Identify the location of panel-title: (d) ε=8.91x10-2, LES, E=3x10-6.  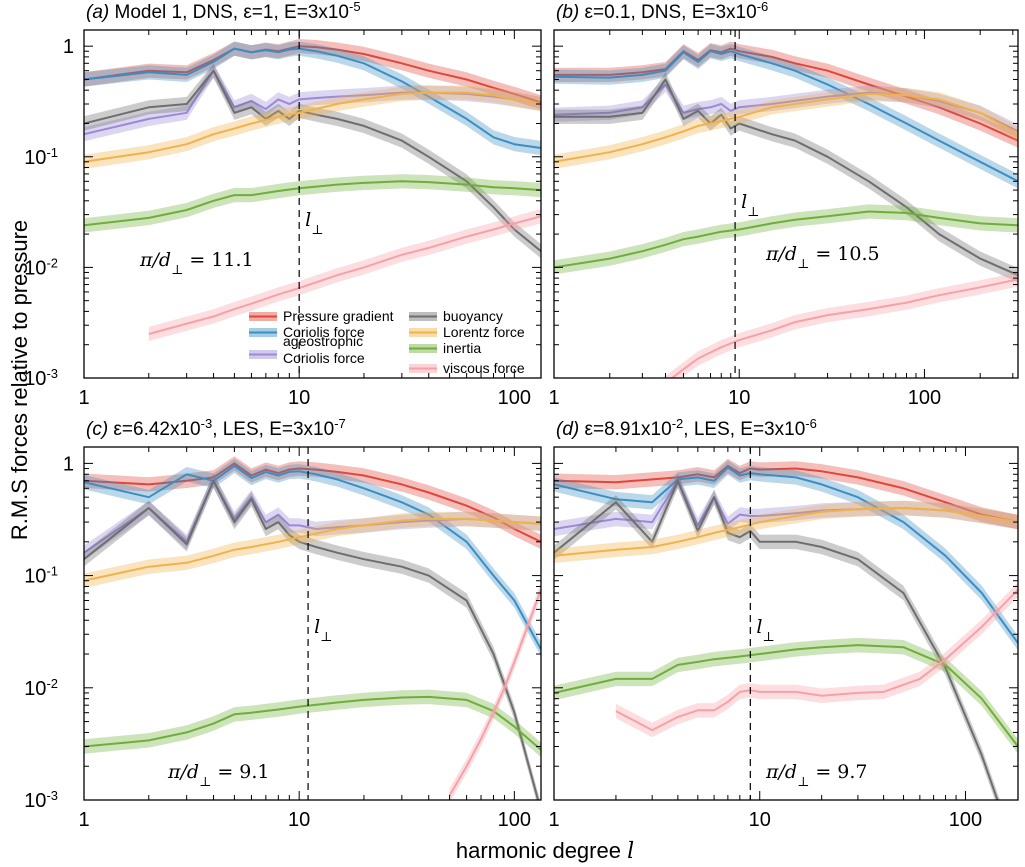
(686, 428).